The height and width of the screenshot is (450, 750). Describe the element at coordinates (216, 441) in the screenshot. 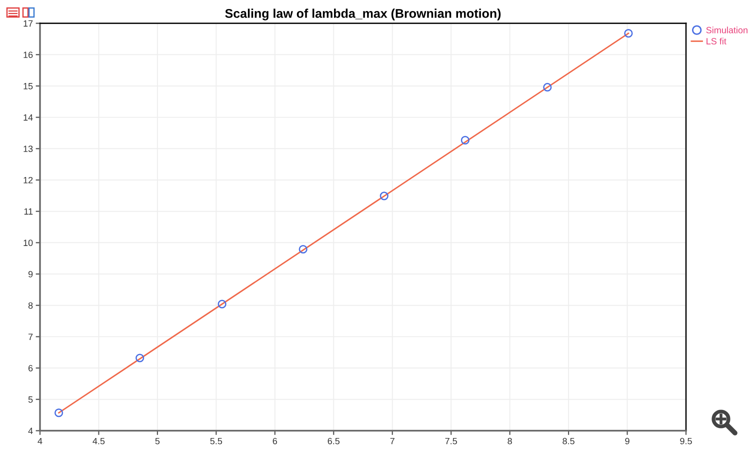

I see `x-tick-label: 5.5` at that location.